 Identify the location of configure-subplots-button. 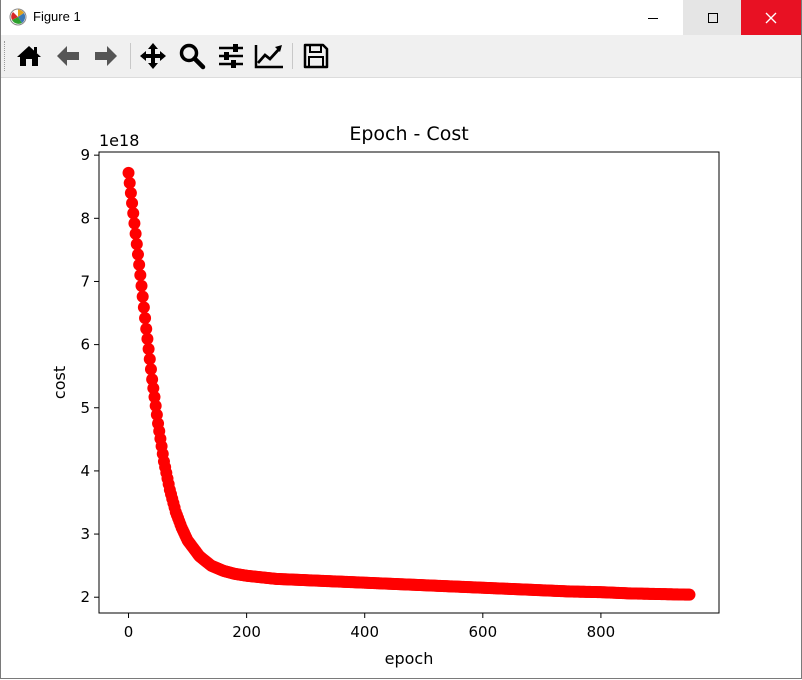
(231, 56).